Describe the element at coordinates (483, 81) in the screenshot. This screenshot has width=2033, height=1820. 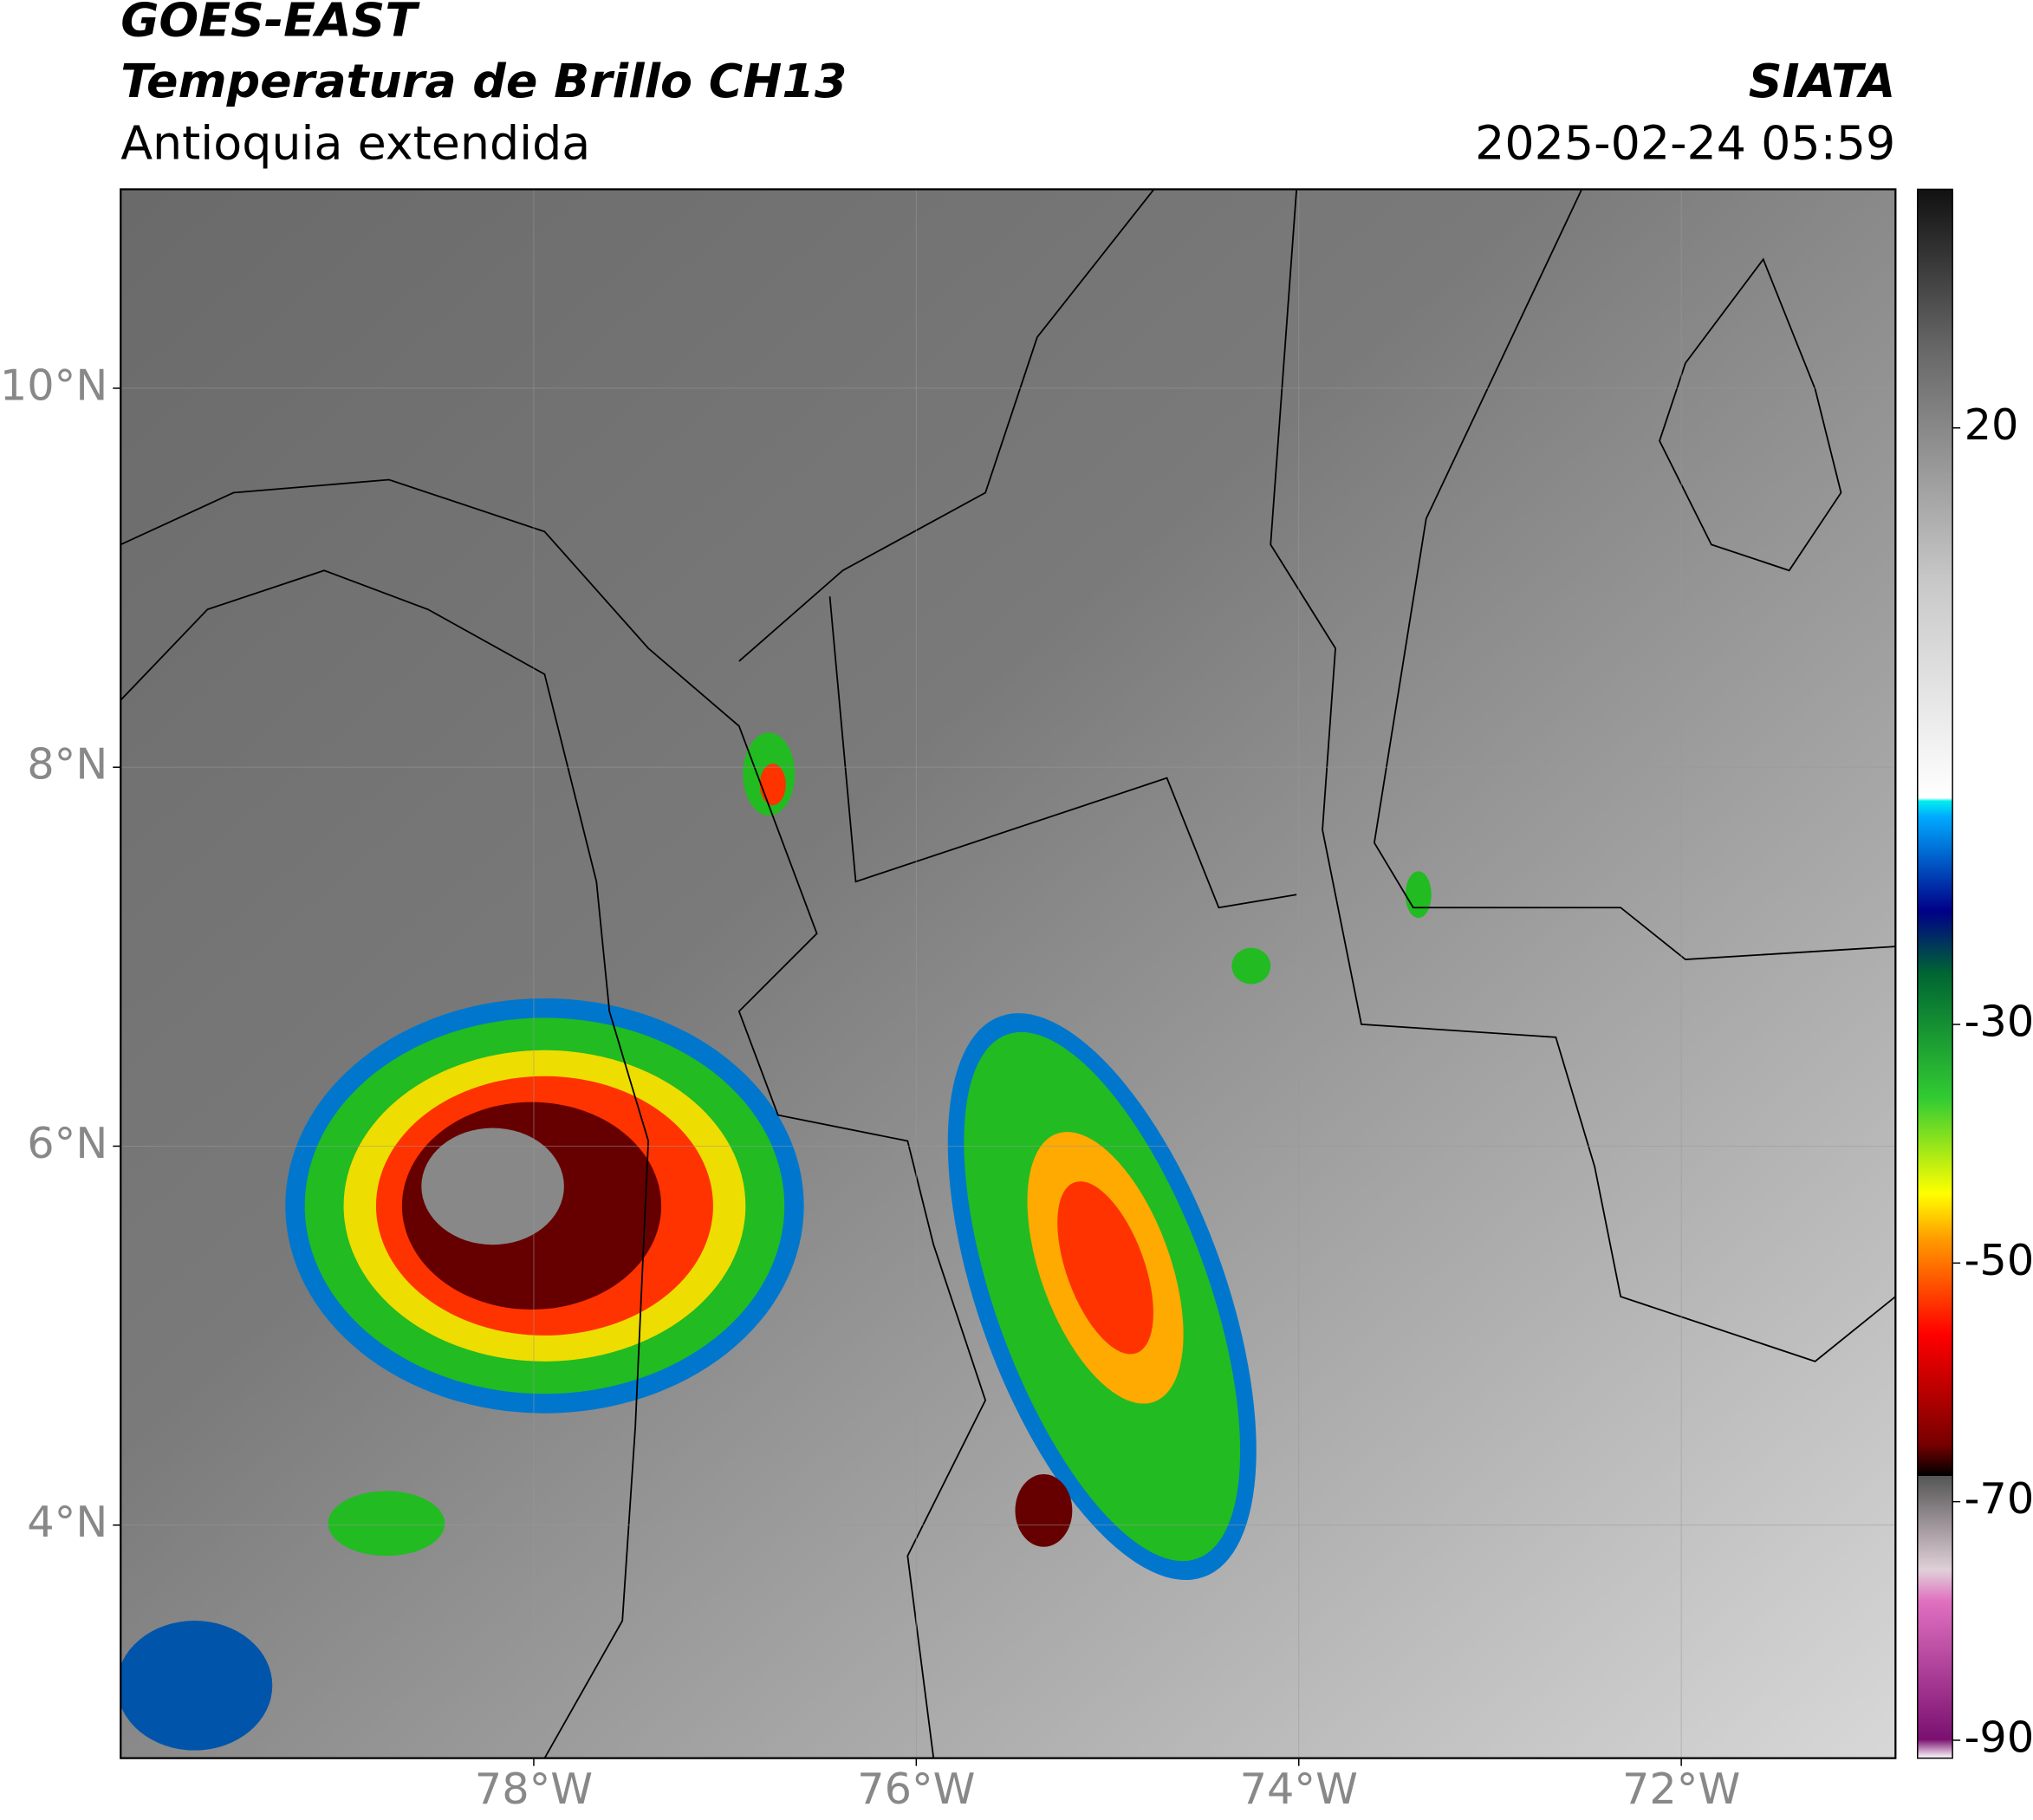
I see `subtitle: Temperatura de Brillo CH13` at that location.